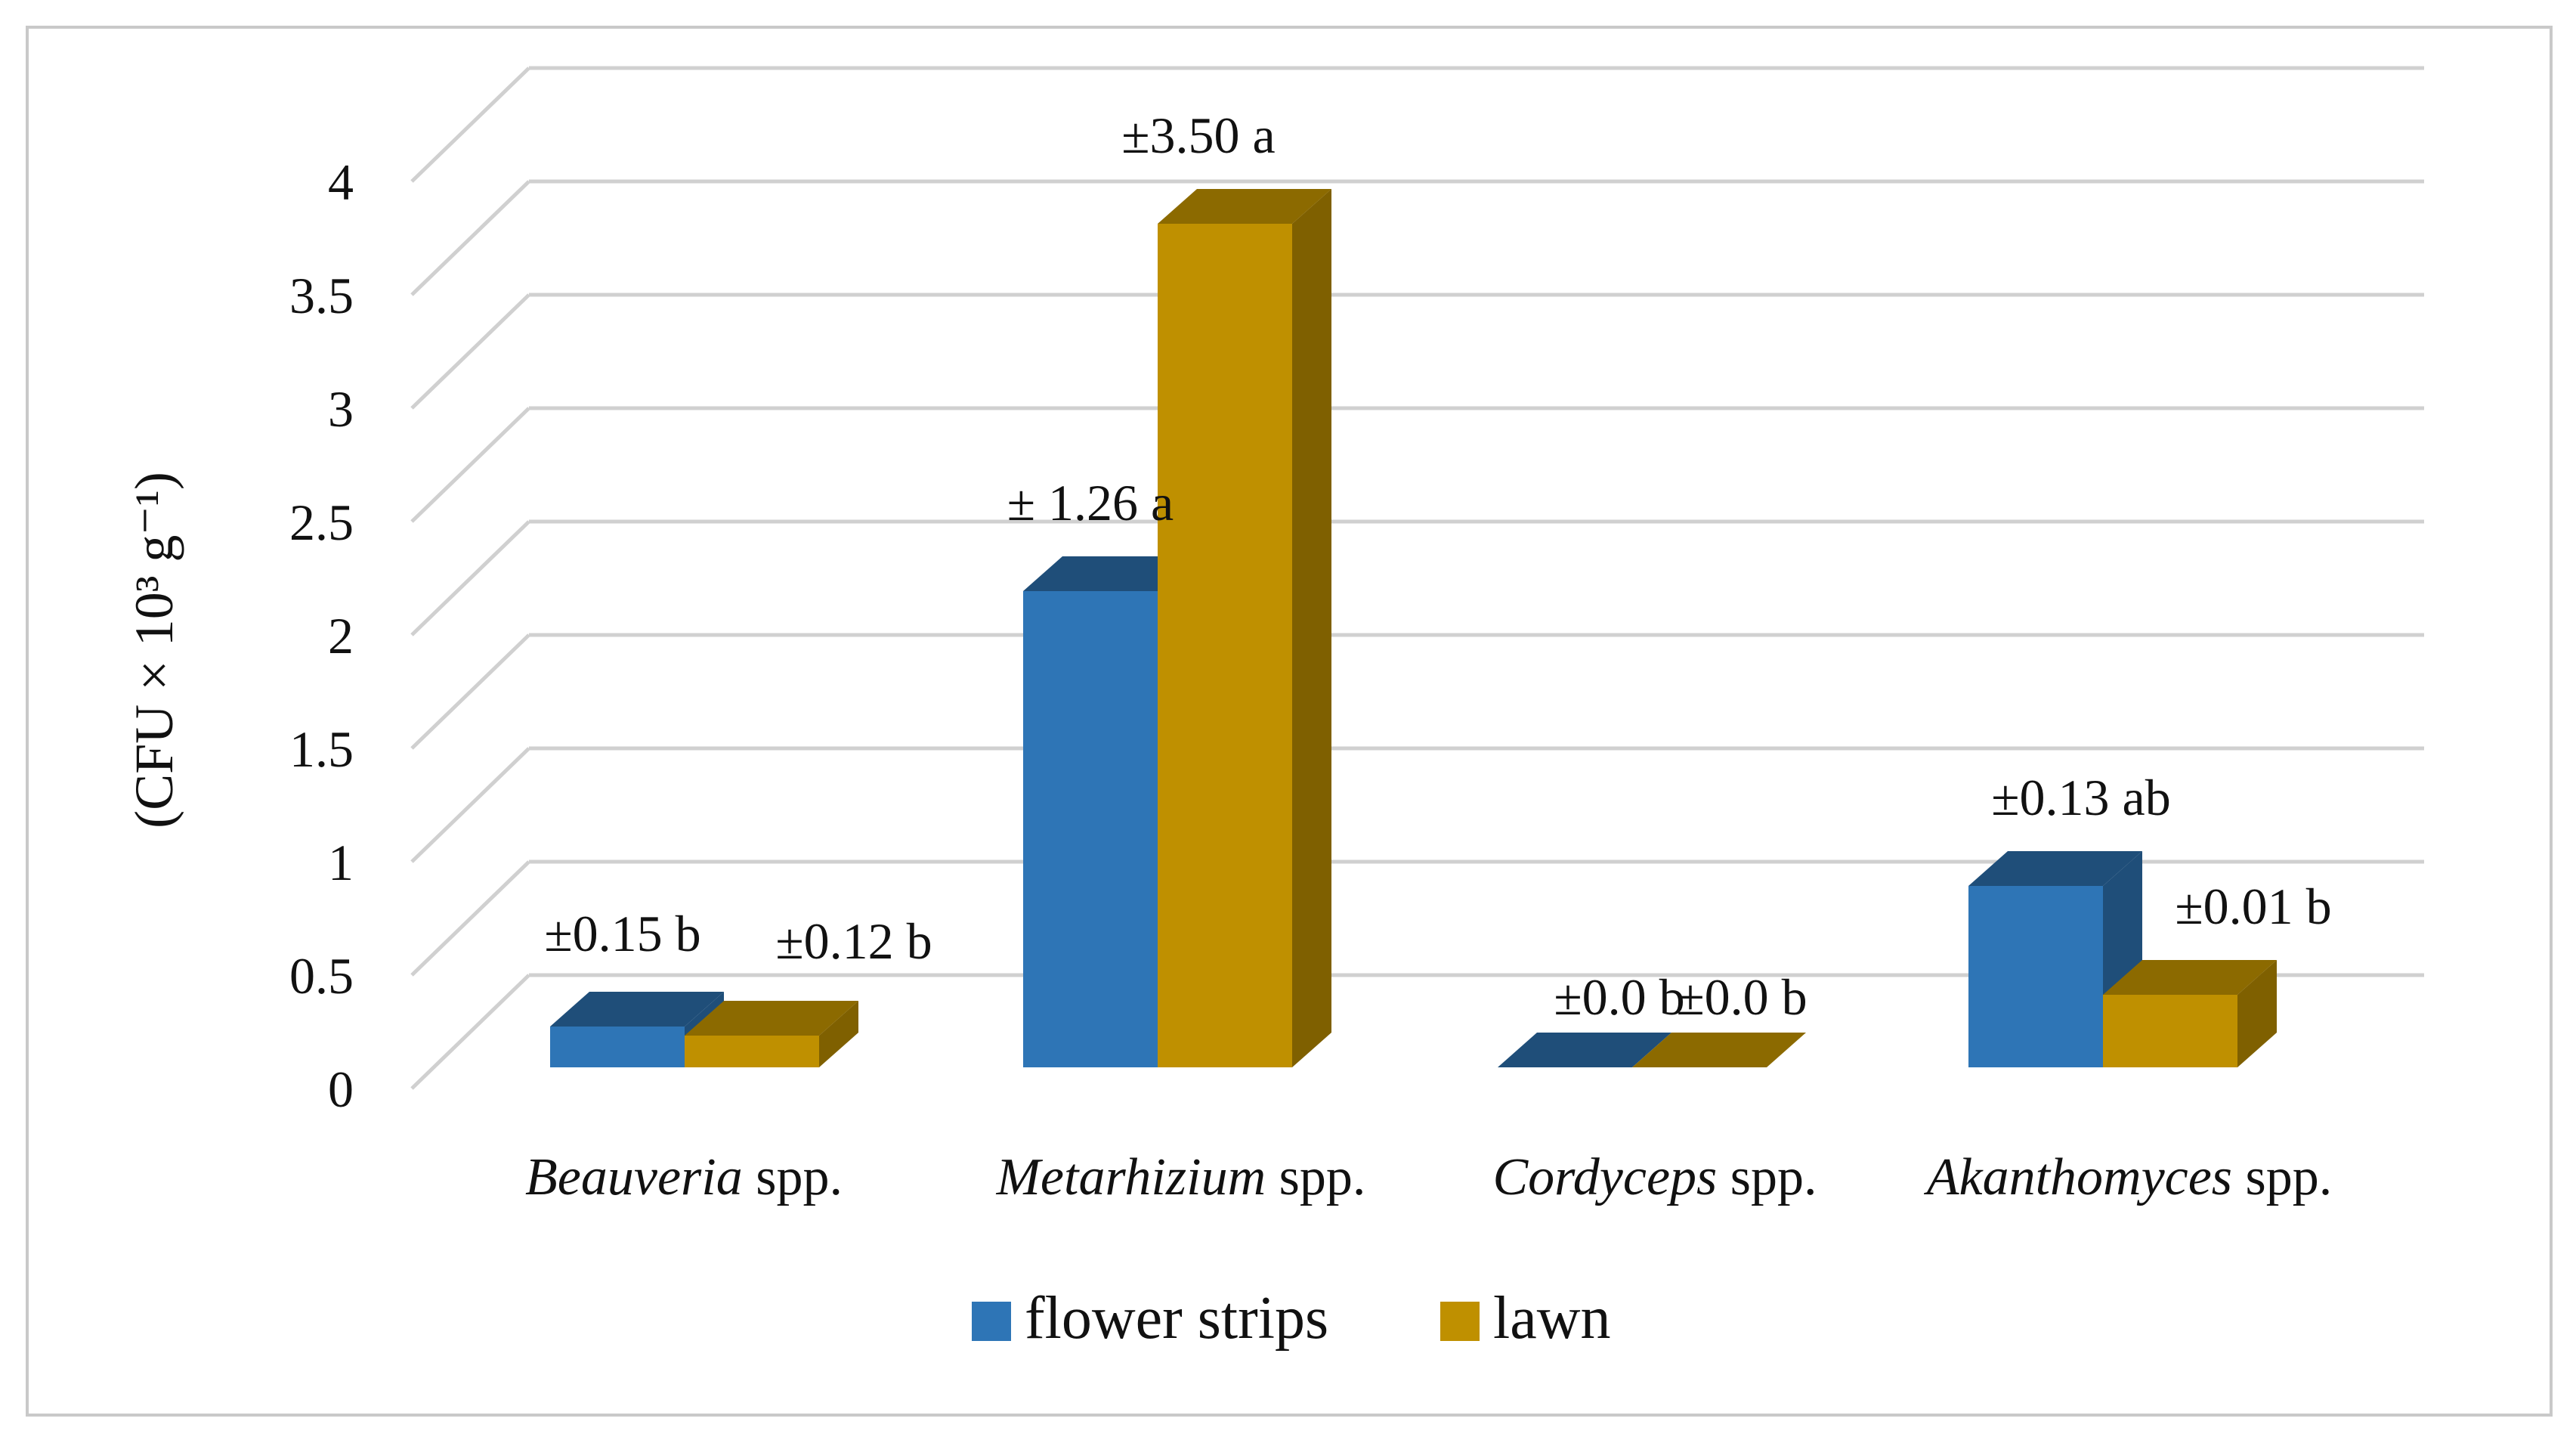 Image resolution: width=2576 pixels, height=1440 pixels. Describe the element at coordinates (2190, 1013) in the screenshot. I see `bar-lawn-akanthomyces` at that location.